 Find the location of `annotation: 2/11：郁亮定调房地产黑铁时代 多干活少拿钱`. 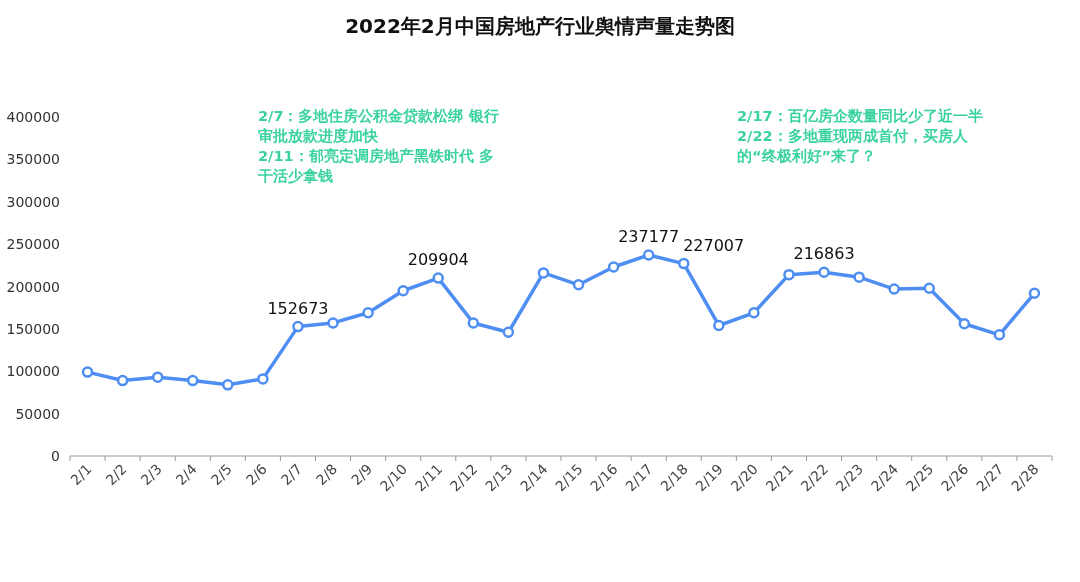

annotation: 2/11：郁亮定调房地产黑铁时代 多干活少拿钱 is located at coordinates (376, 166).